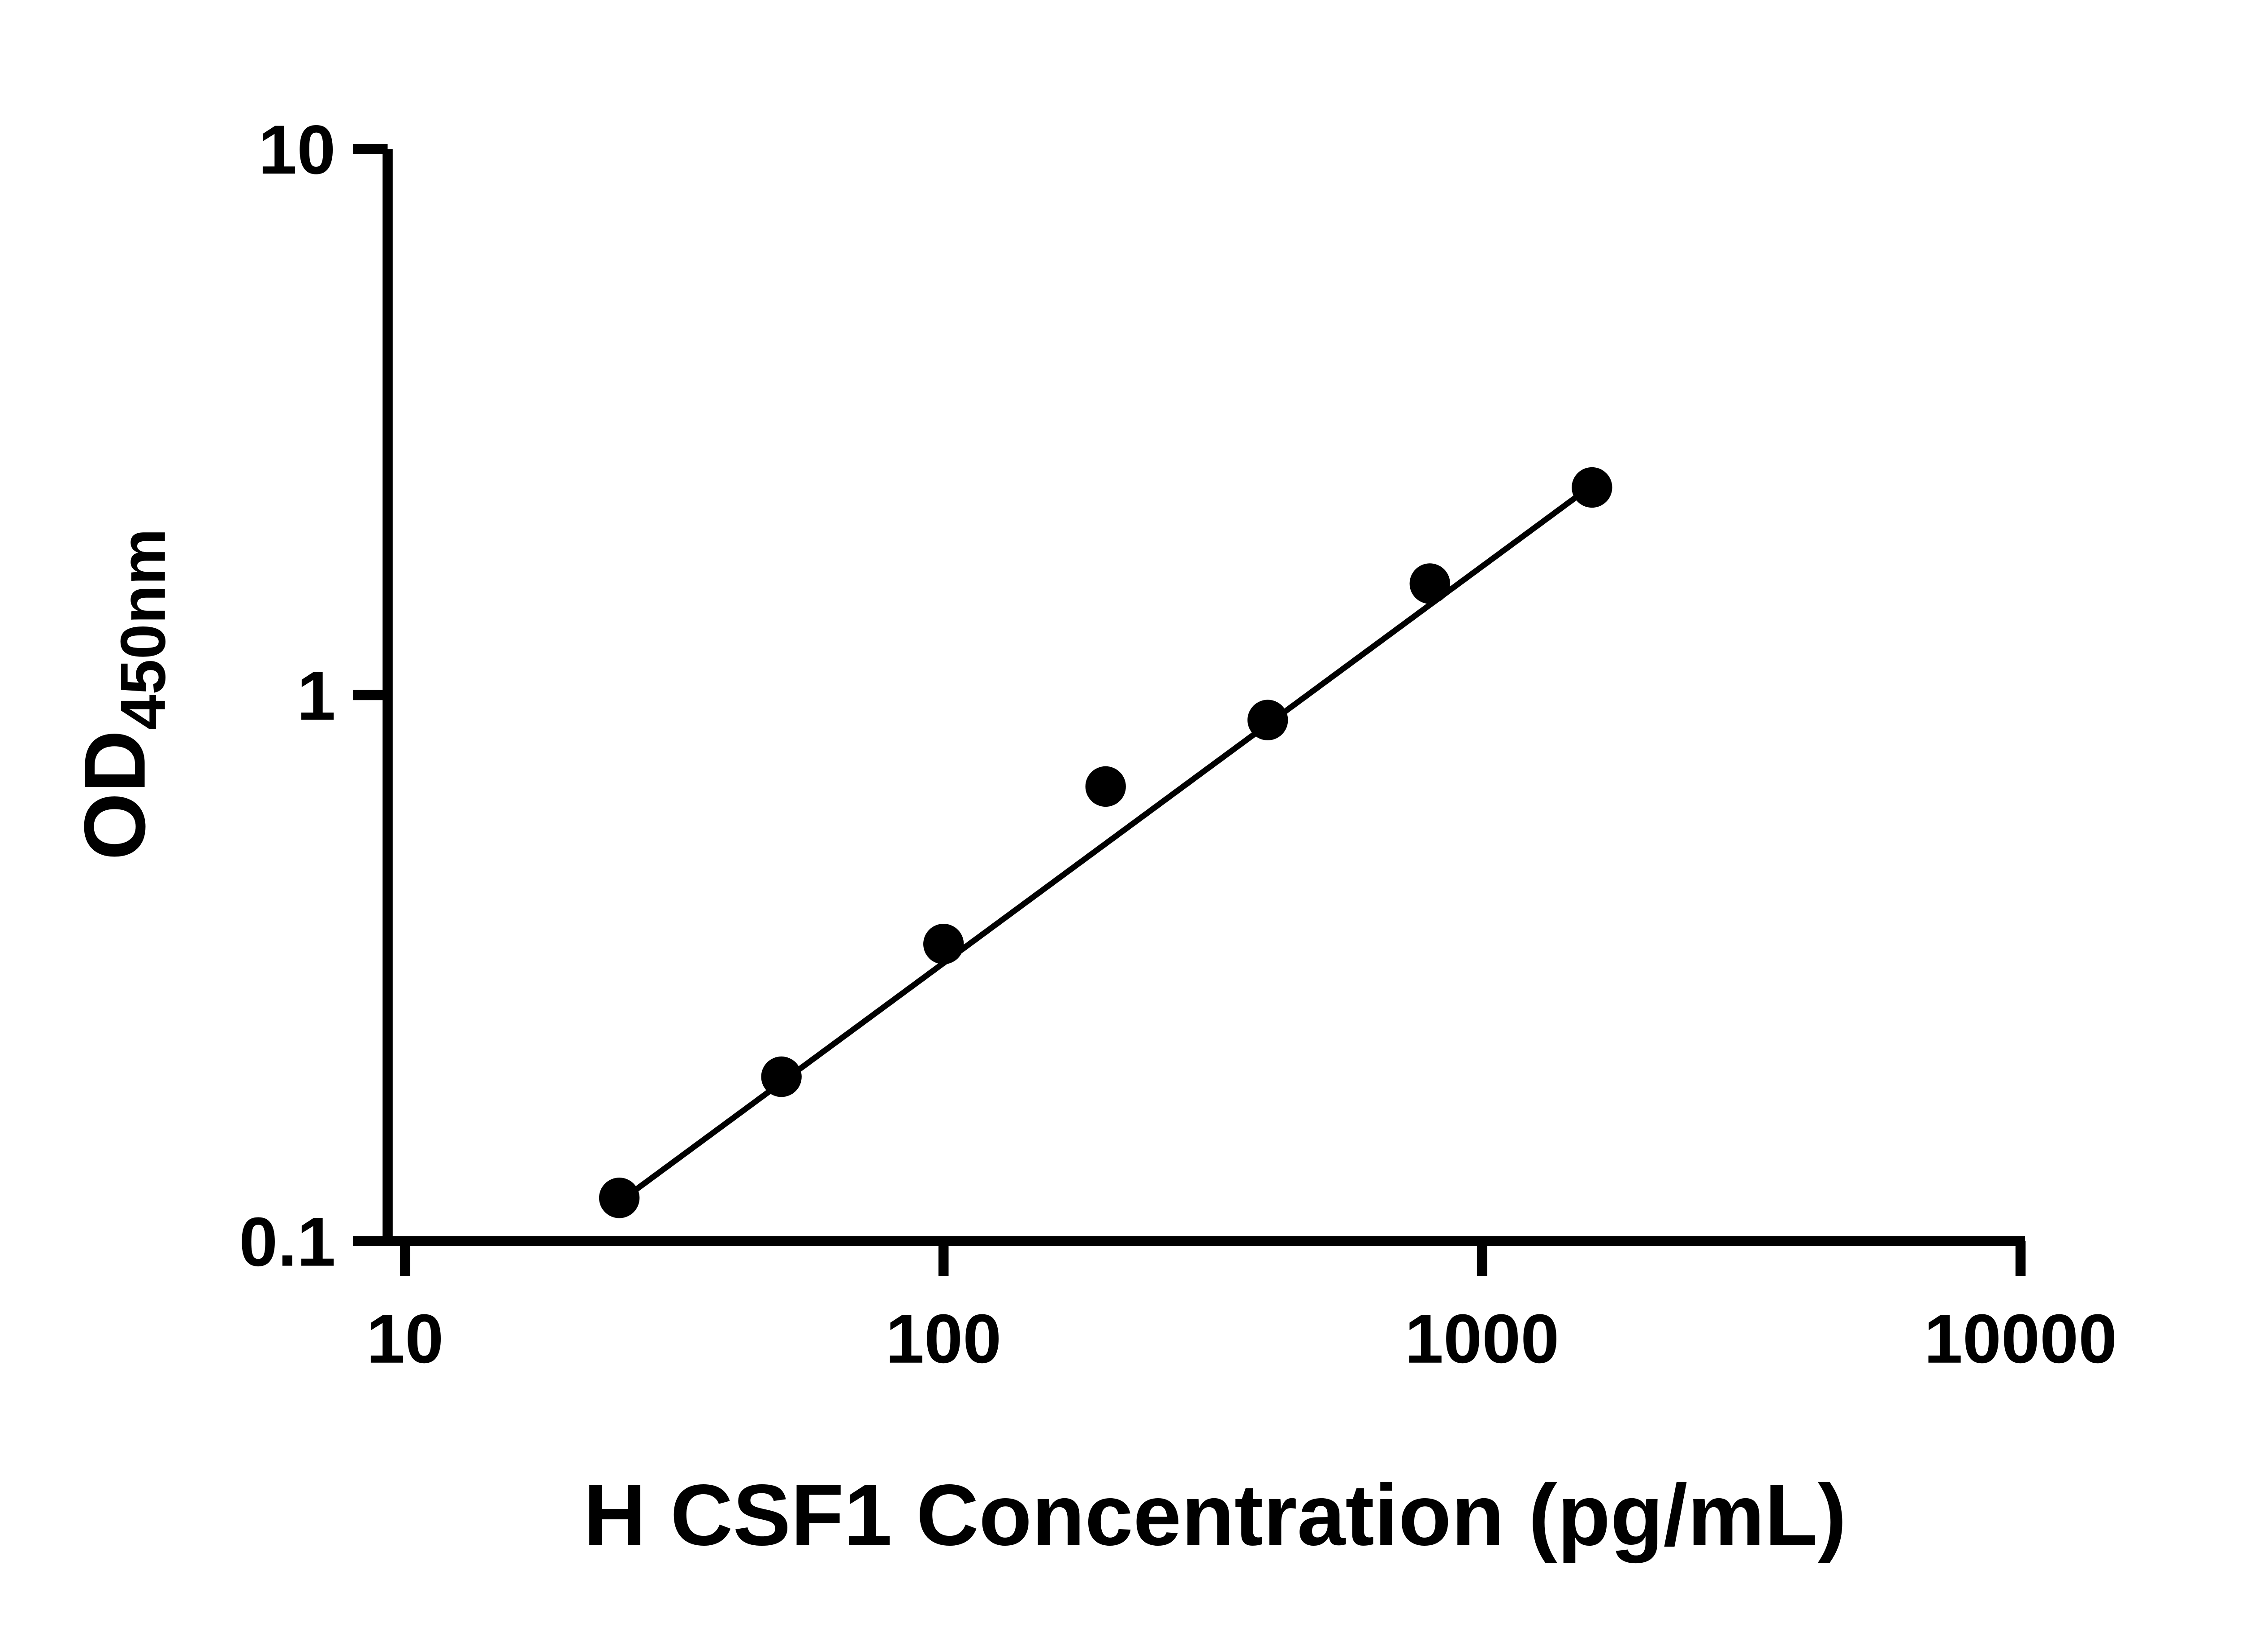 The width and height of the screenshot is (2242, 1652). Describe the element at coordinates (2021, 1339) in the screenshot. I see `x-tick-label: 10000` at that location.